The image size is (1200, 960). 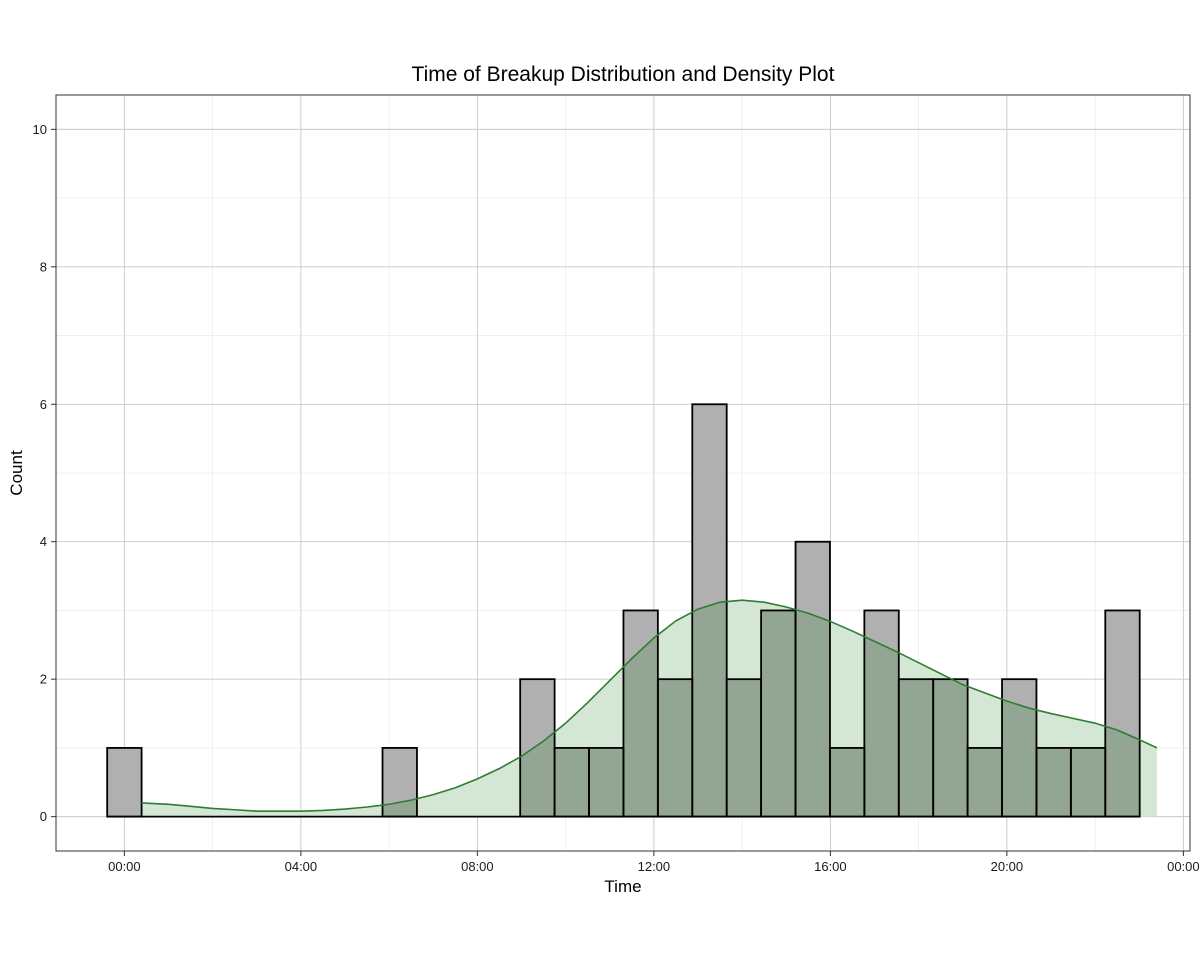 I want to click on x-axis-ticks: 00:00 04:00 08:00 12:00 16:00 20:00 00:00, so click(x=654, y=862).